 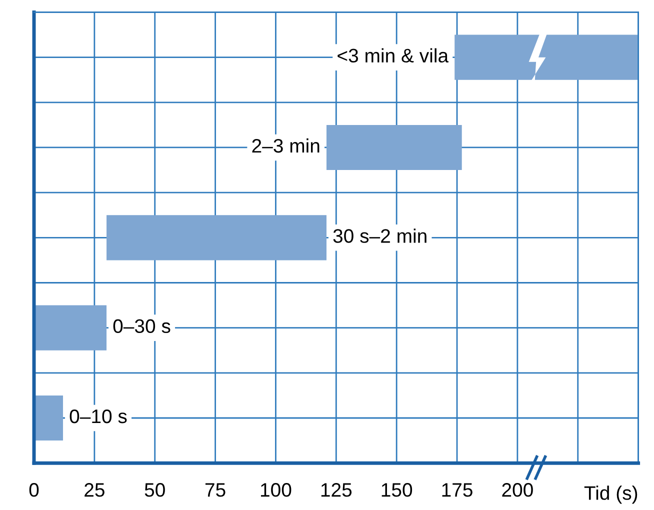 I want to click on y-tick-label: 2–3 min, so click(x=286, y=145).